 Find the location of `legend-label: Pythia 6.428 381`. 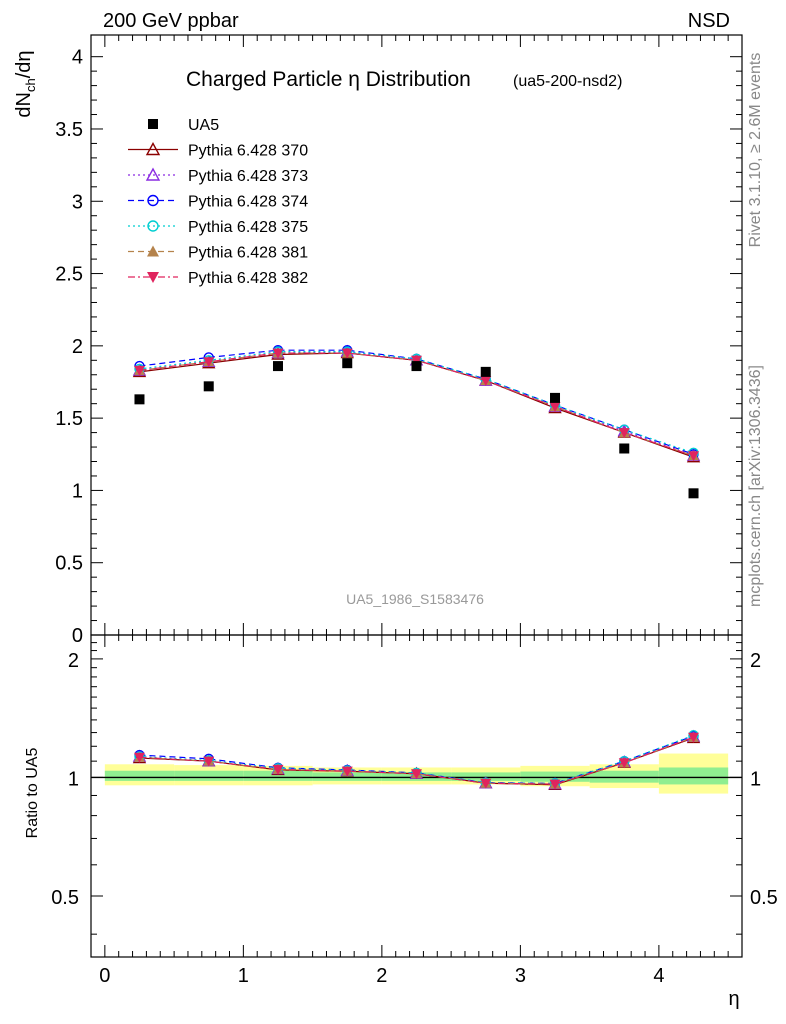

legend-label: Pythia 6.428 381 is located at coordinates (248, 253).